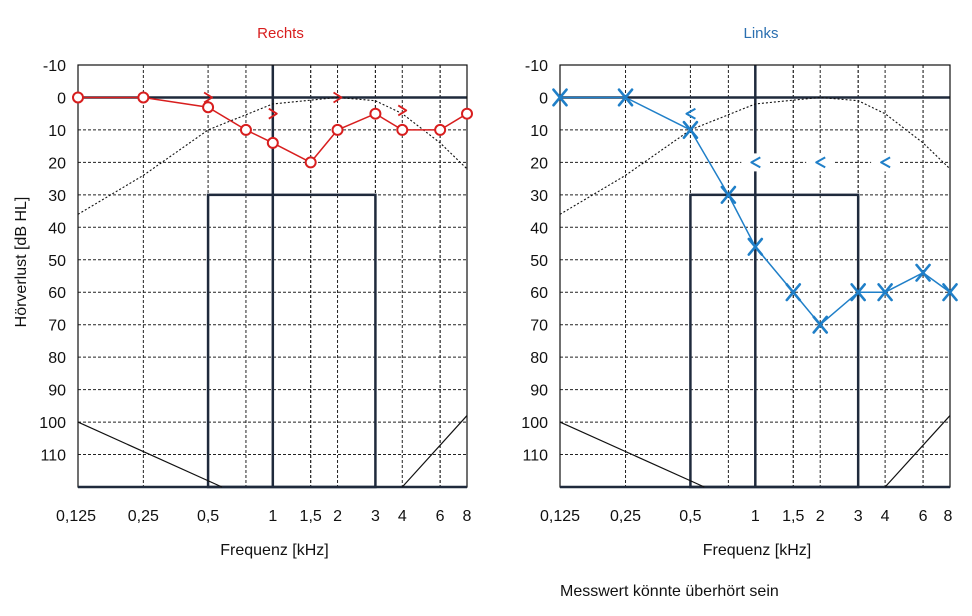  I want to click on x-axis-label-left: Frequenz [kHz], so click(757, 550).